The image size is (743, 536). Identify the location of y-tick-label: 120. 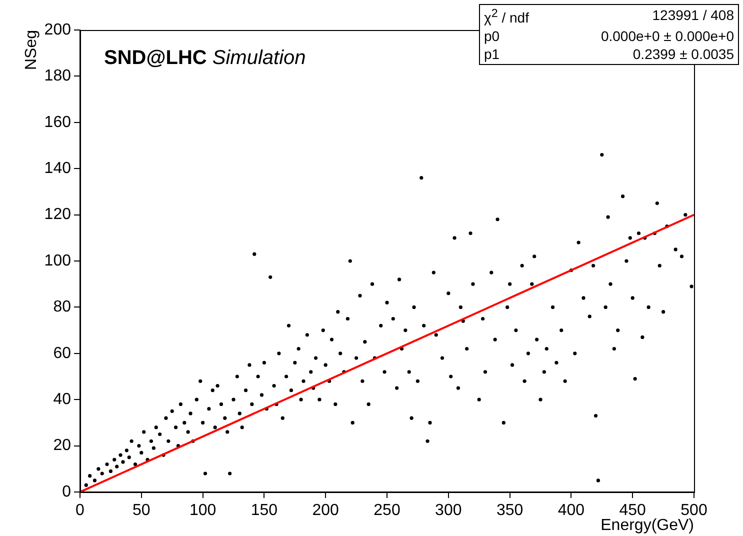
(58, 215).